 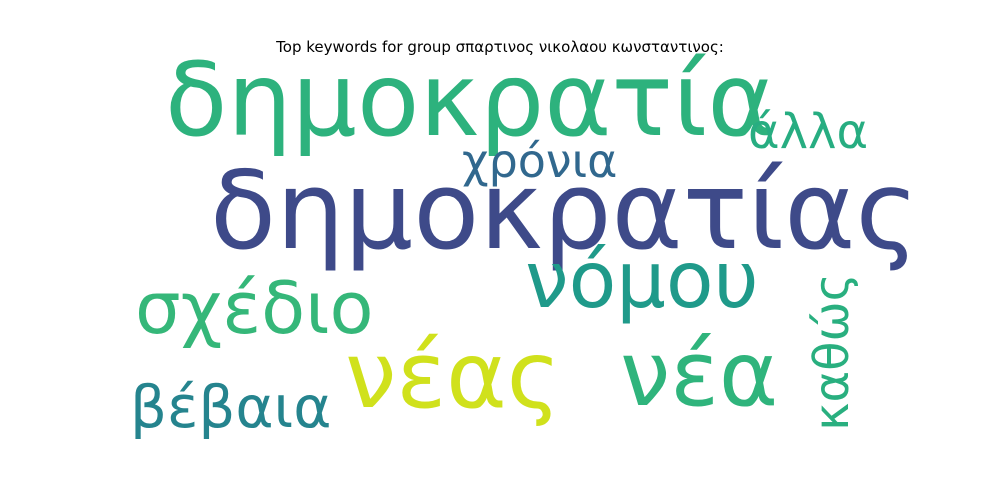 What do you see at coordinates (470, 100) in the screenshot?
I see `word-dimokratia: δημοκρατία` at bounding box center [470, 100].